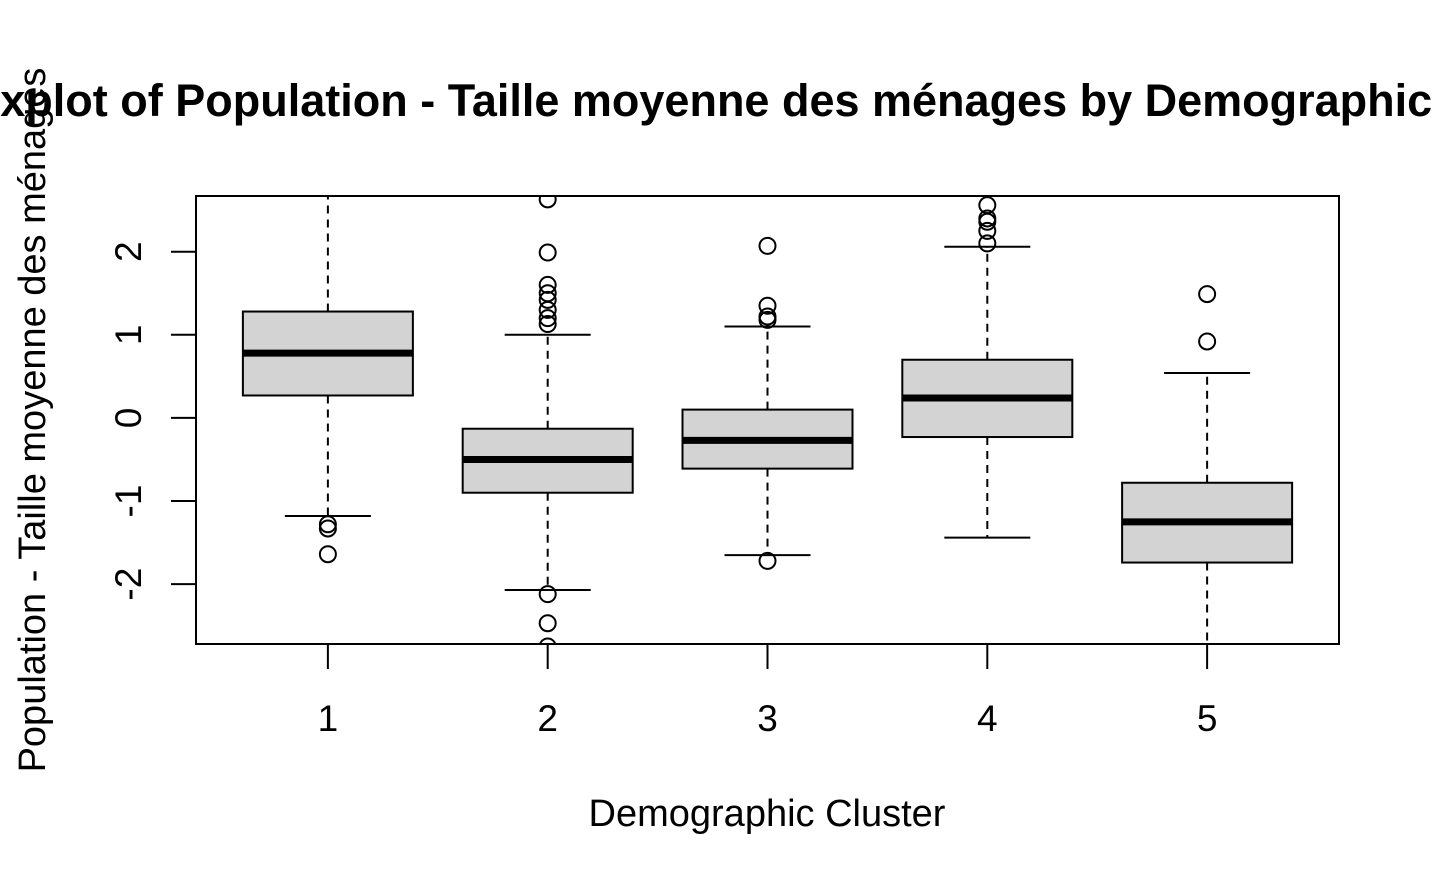 Image resolution: width=1440 pixels, height=889 pixels. Describe the element at coordinates (128, 584) in the screenshot. I see `y-tick-label: -2` at that location.